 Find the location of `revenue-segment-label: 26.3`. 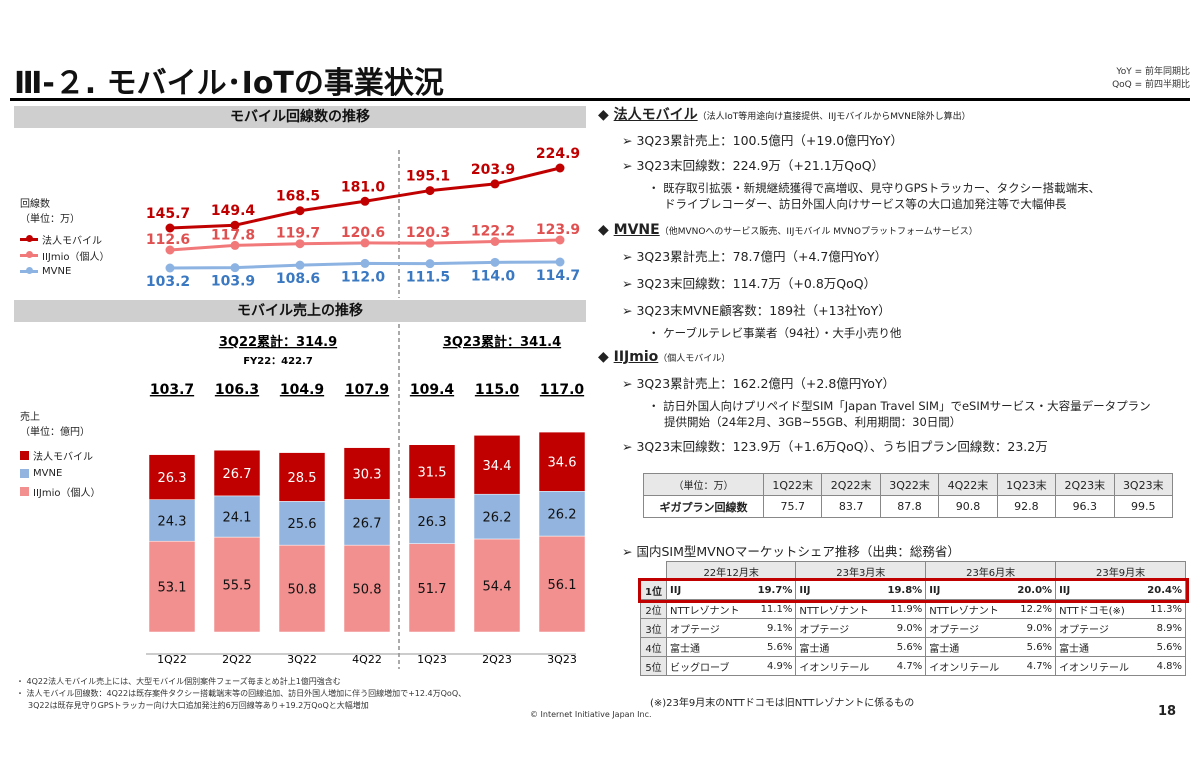

revenue-segment-label: 26.3 is located at coordinates (172, 478).